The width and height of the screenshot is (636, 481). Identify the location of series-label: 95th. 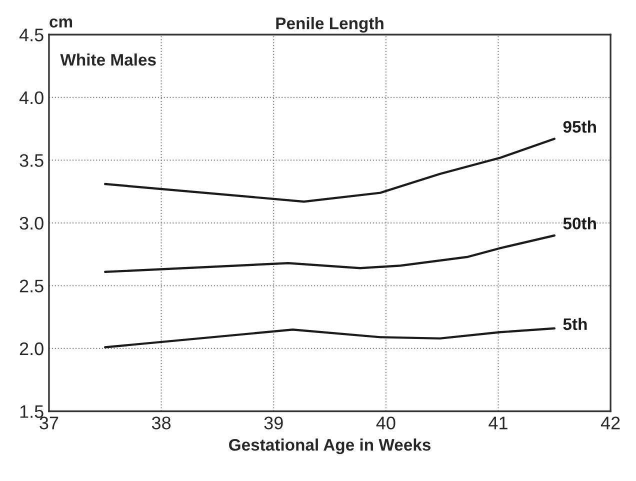
(579, 126).